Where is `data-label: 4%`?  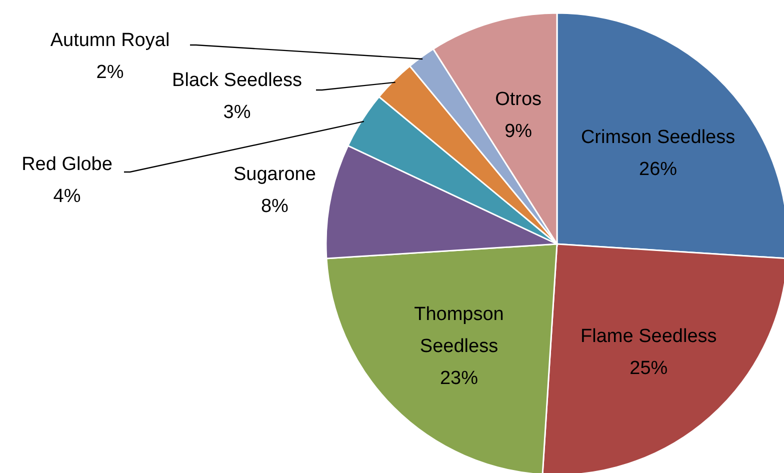
data-label: 4% is located at coordinates (67, 196).